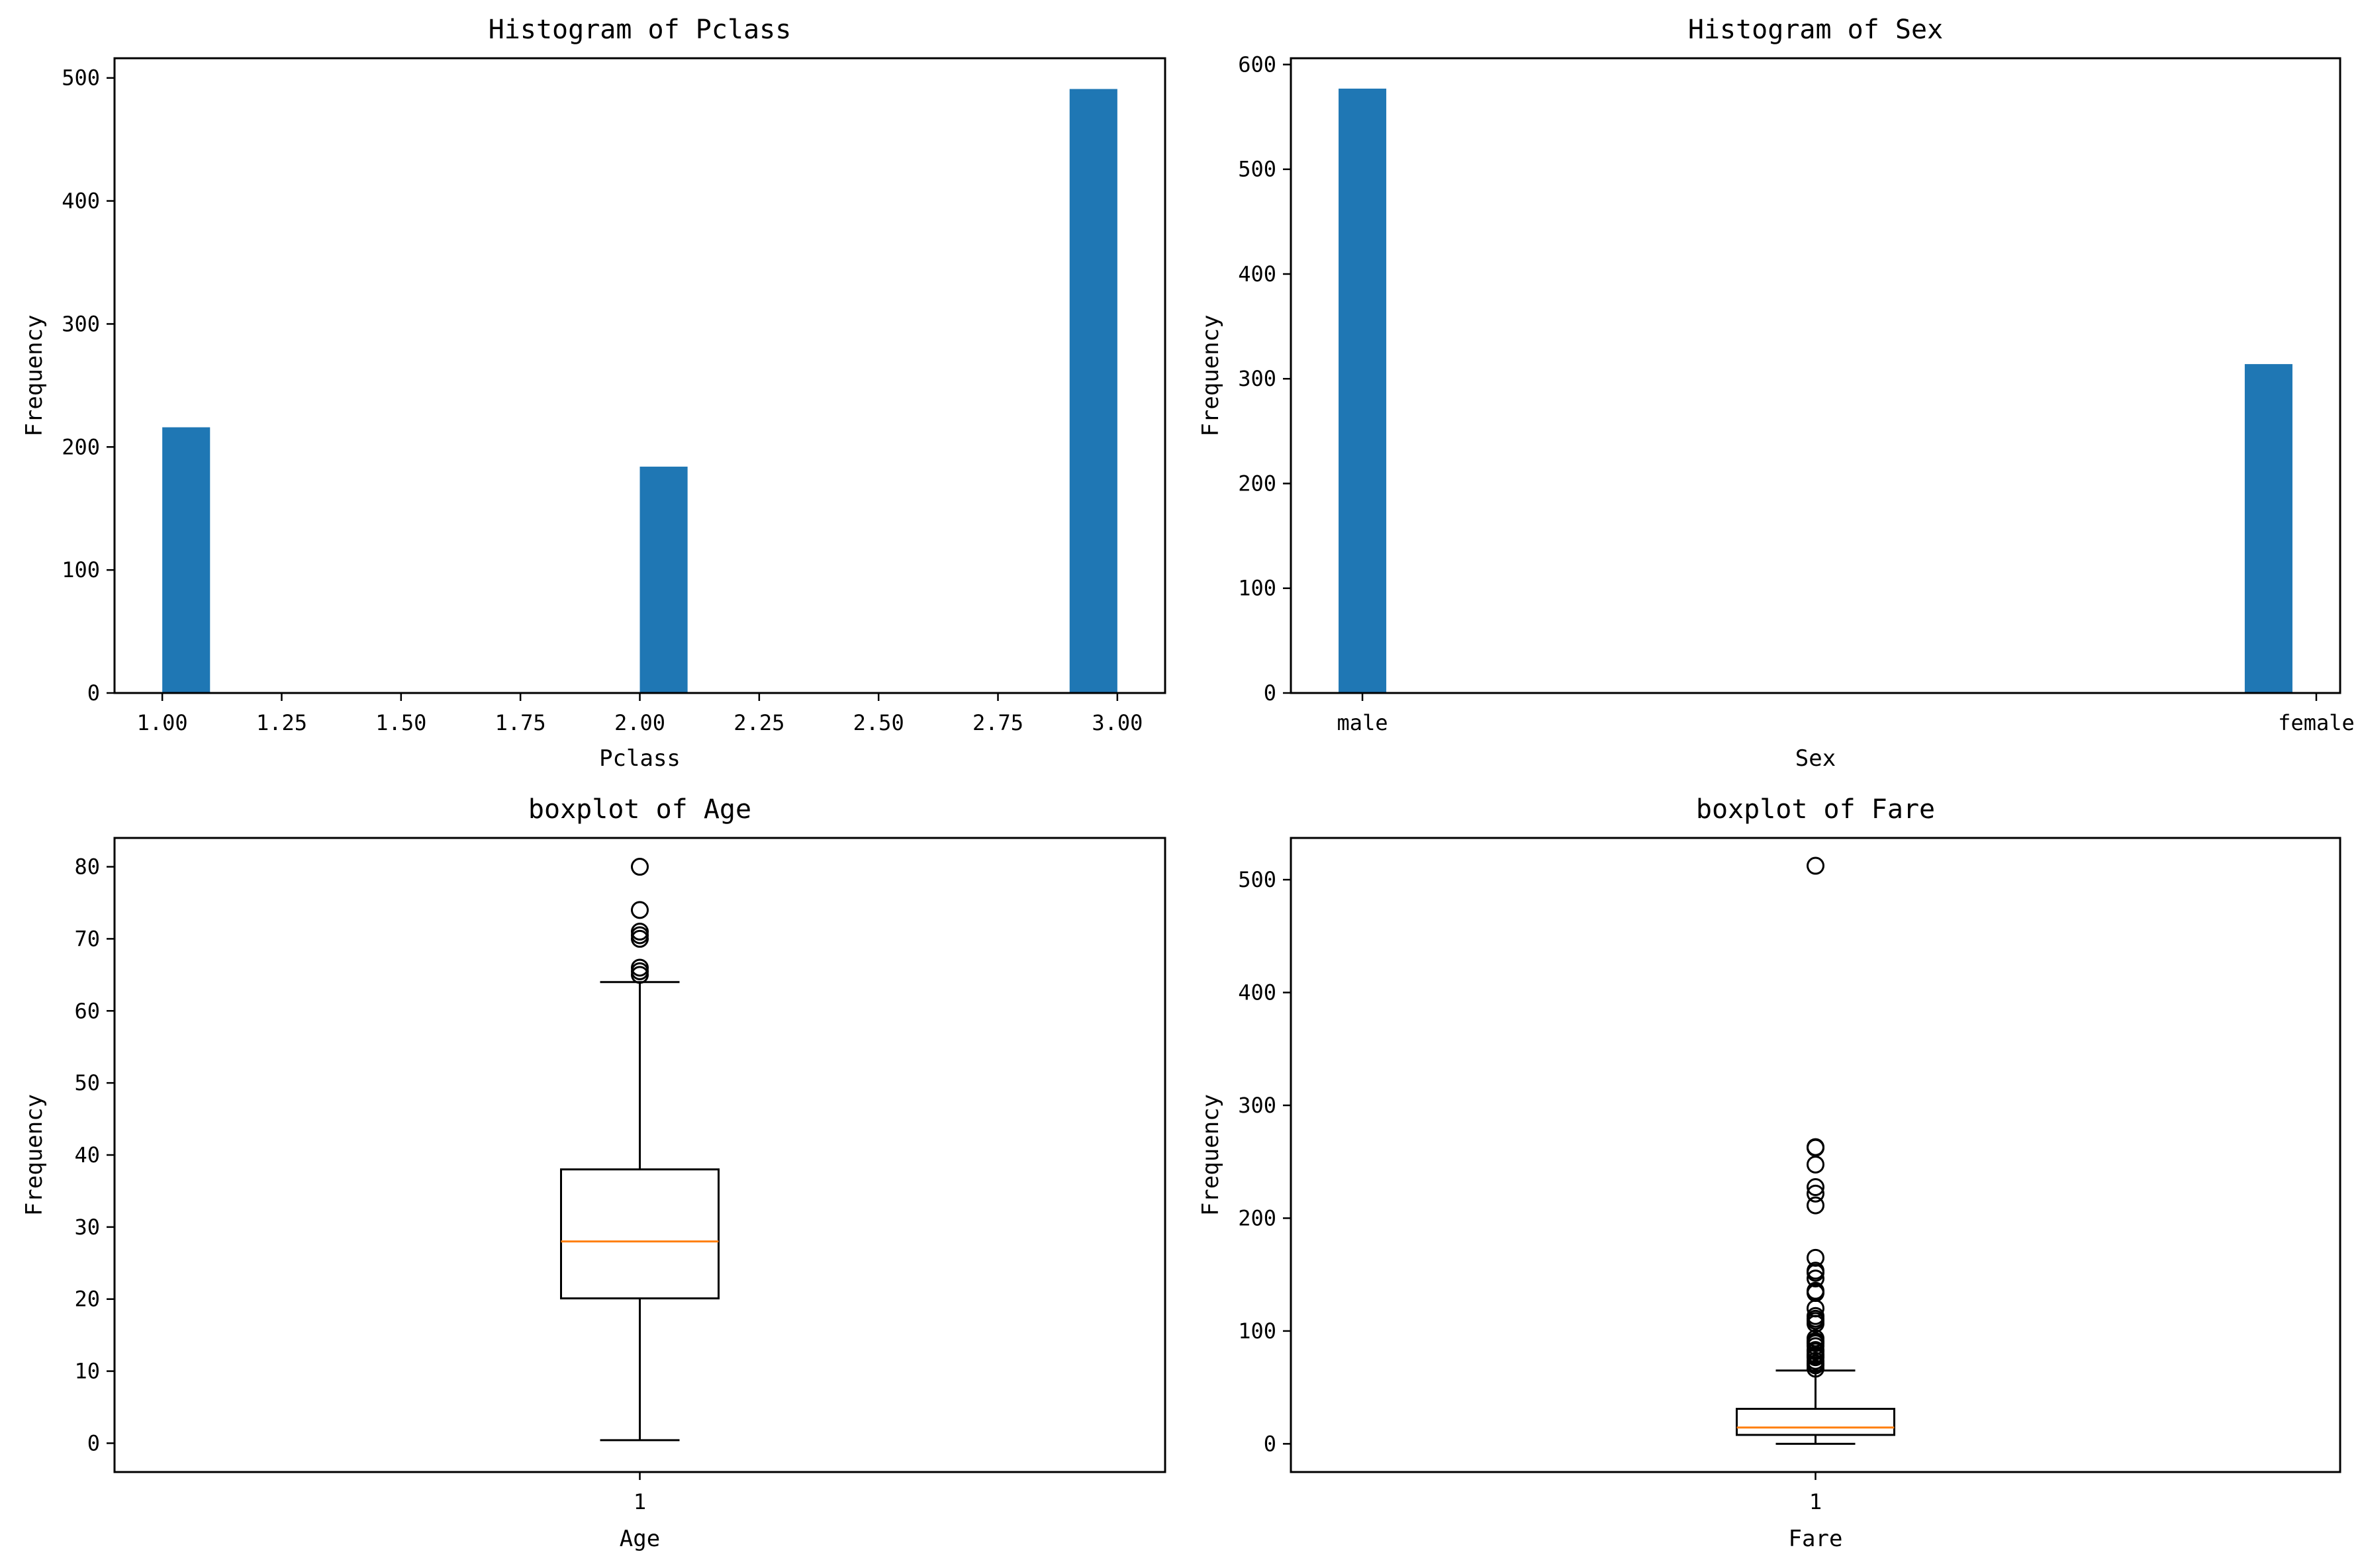  Describe the element at coordinates (878, 722) in the screenshot. I see `x-tick-label: 2.50` at that location.